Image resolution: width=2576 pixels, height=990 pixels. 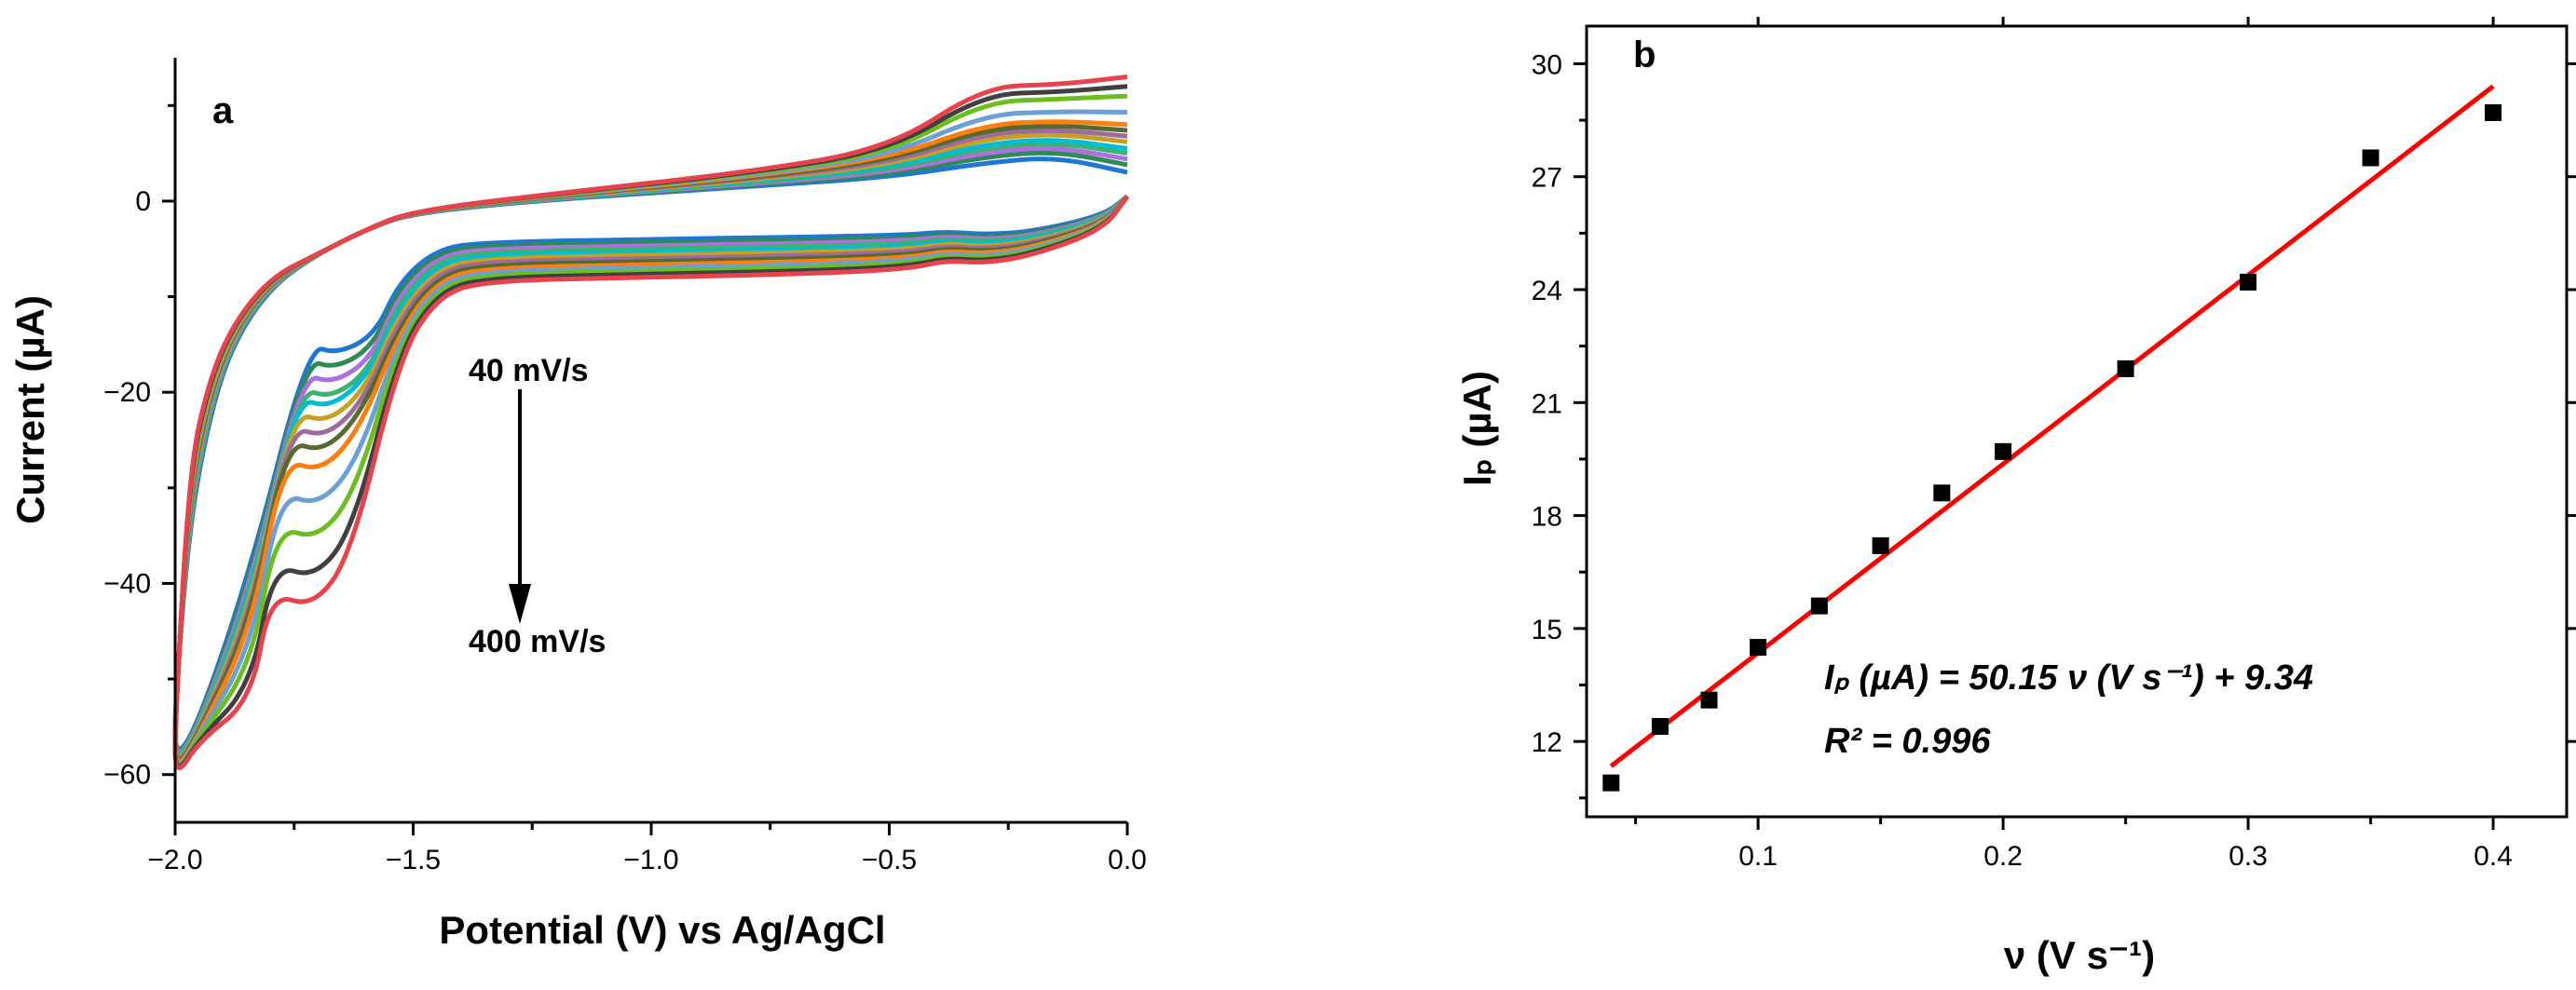 What do you see at coordinates (1547, 291) in the screenshot?
I see `panel-b-y-tick-label: 24` at bounding box center [1547, 291].